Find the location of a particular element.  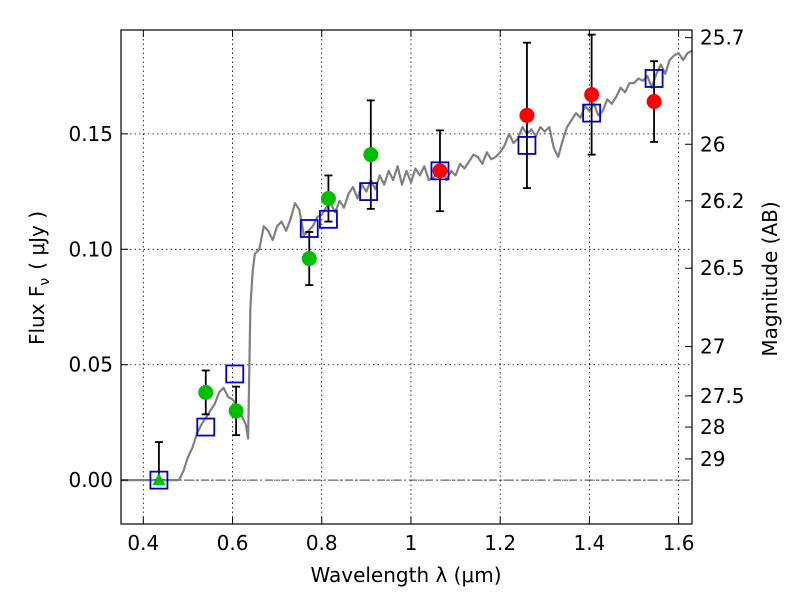

y2-tick-label: 26.2 is located at coordinates (722, 201).